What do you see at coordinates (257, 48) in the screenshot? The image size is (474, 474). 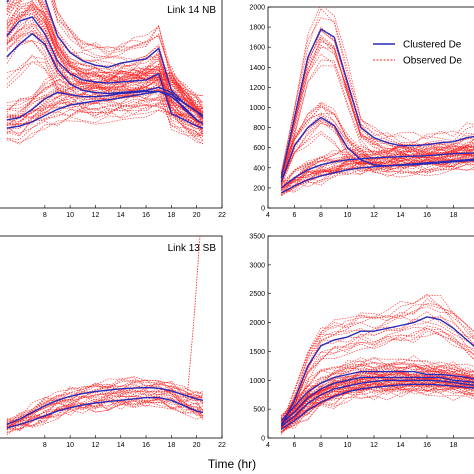 I see `y-tick-label: 1600` at bounding box center [257, 48].